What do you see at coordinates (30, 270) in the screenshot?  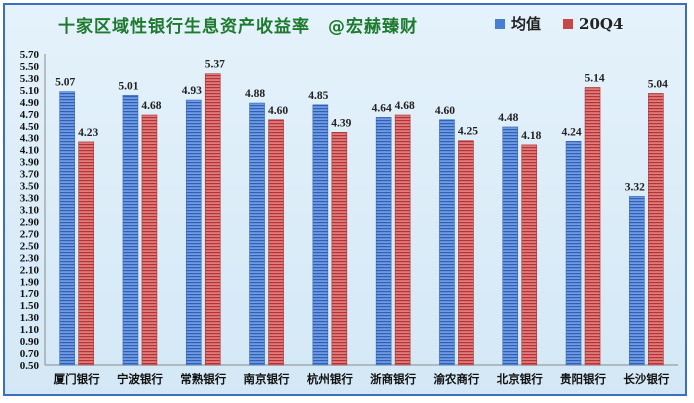 I see `y-tick-label: 2.10` at bounding box center [30, 270].